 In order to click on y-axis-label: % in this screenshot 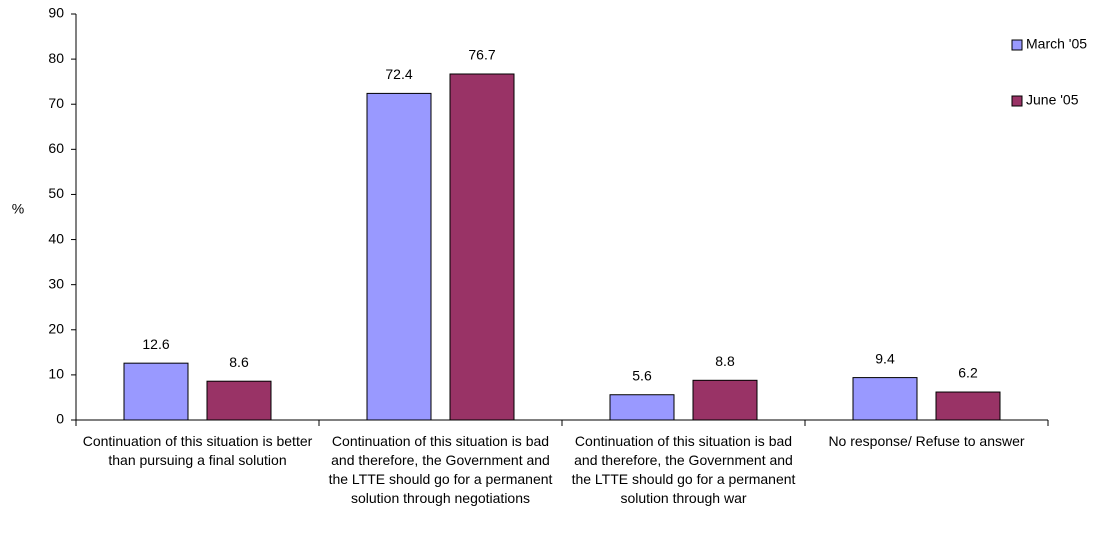, I will do `click(18, 209)`.